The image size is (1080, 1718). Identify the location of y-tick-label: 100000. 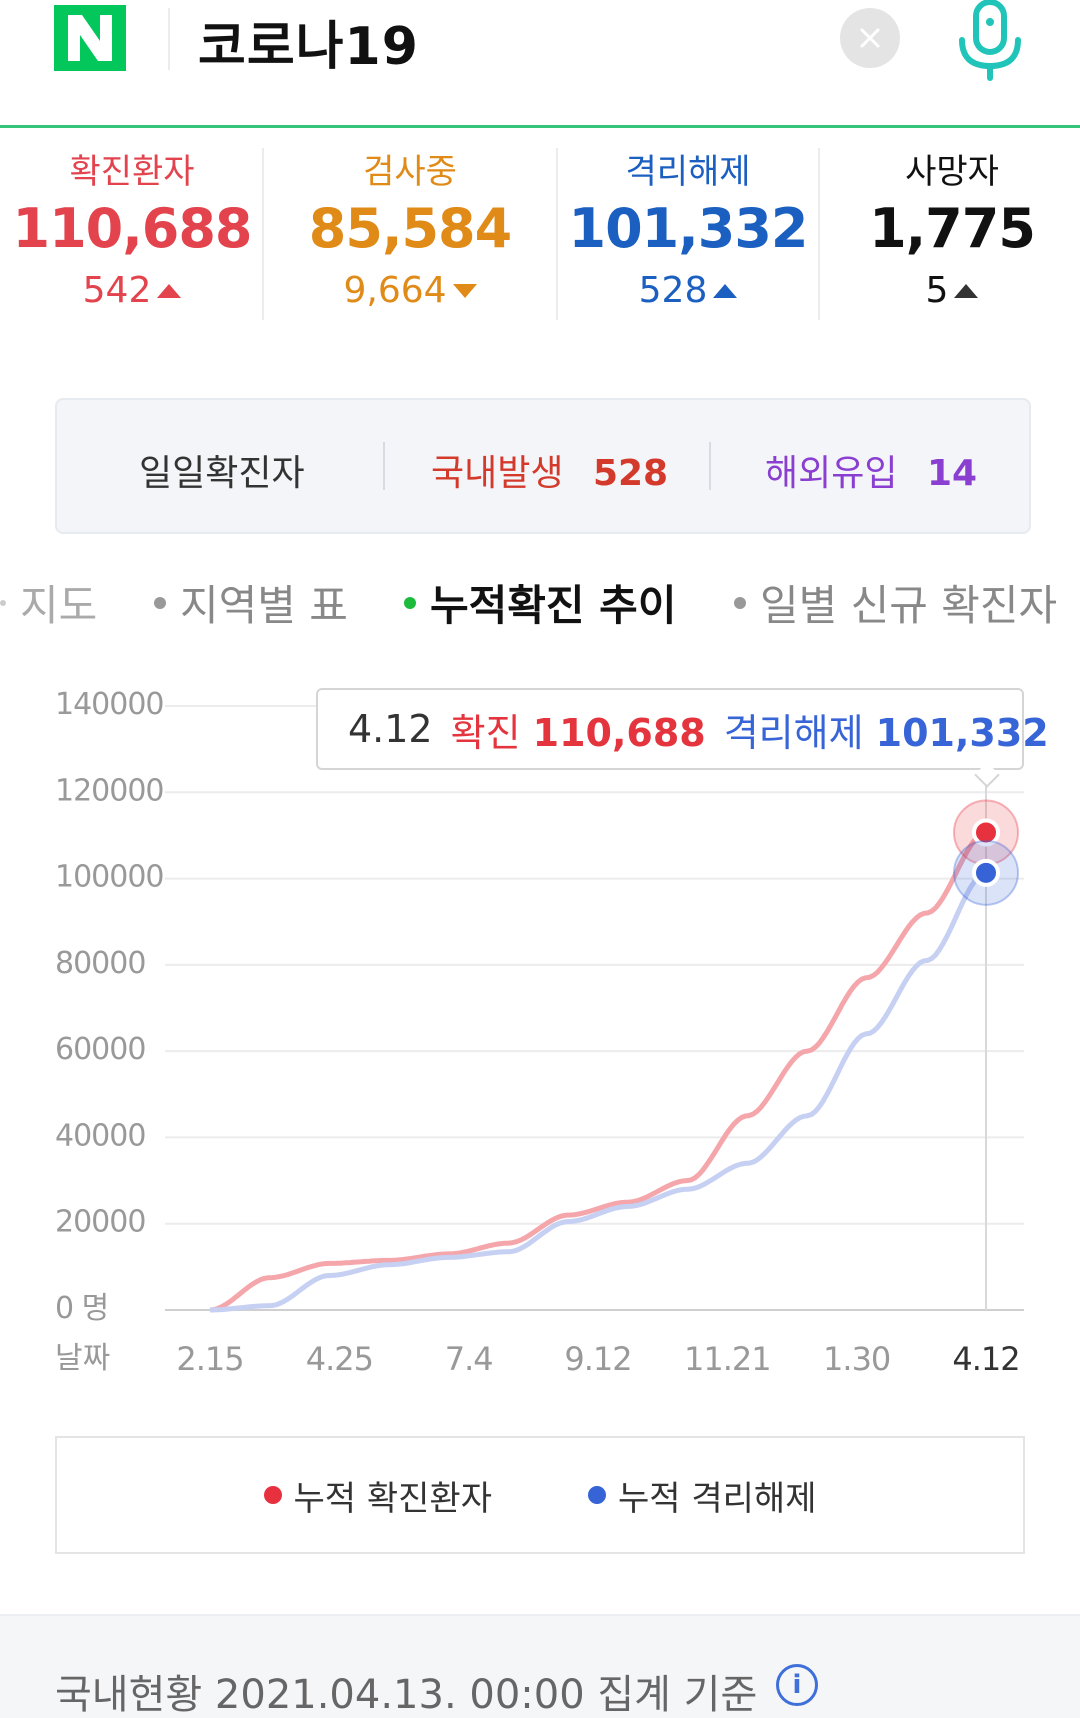
(109, 877).